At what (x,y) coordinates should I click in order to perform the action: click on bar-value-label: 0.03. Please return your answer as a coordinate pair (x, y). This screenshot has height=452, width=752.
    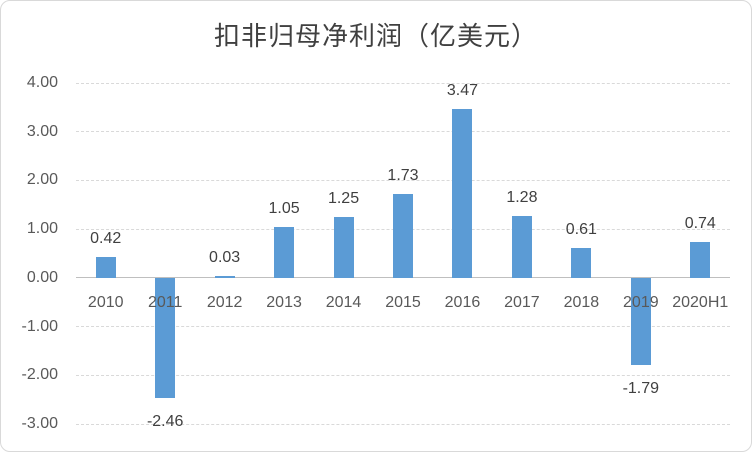
    Looking at the image, I should click on (225, 257).